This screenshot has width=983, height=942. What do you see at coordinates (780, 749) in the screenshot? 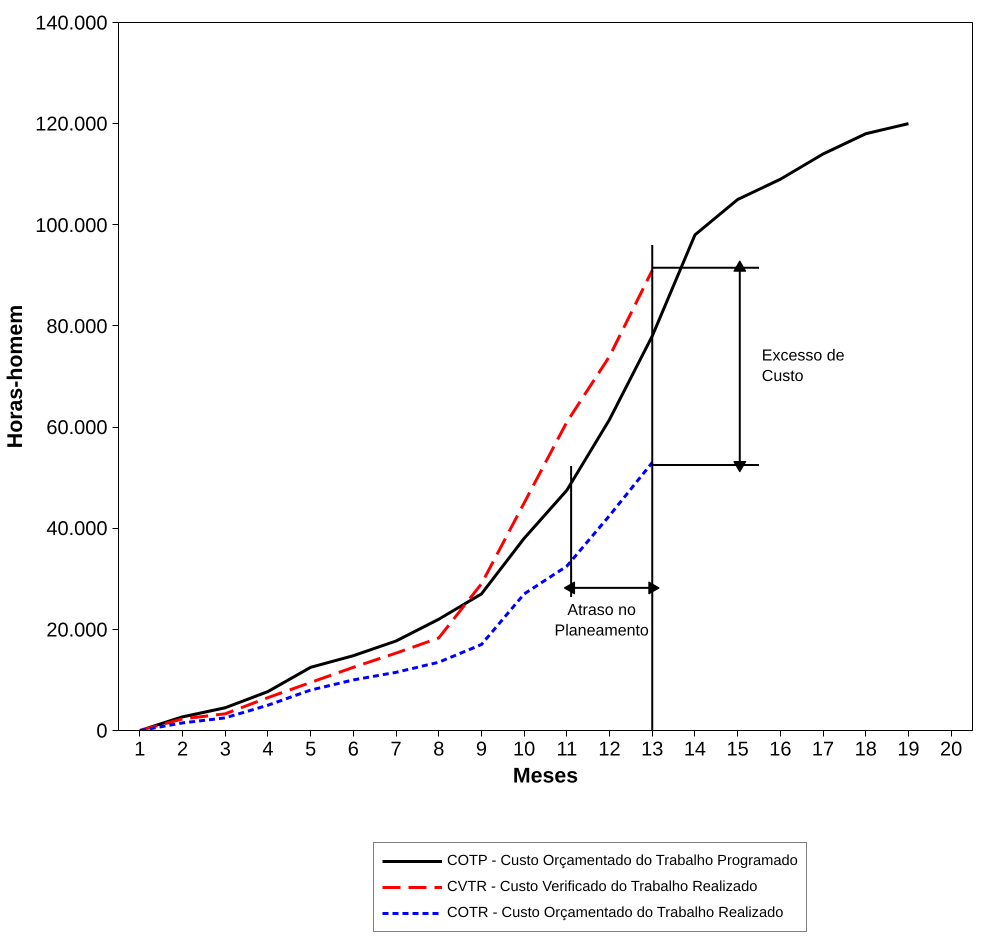
I see `x-tick-label: 16` at bounding box center [780, 749].